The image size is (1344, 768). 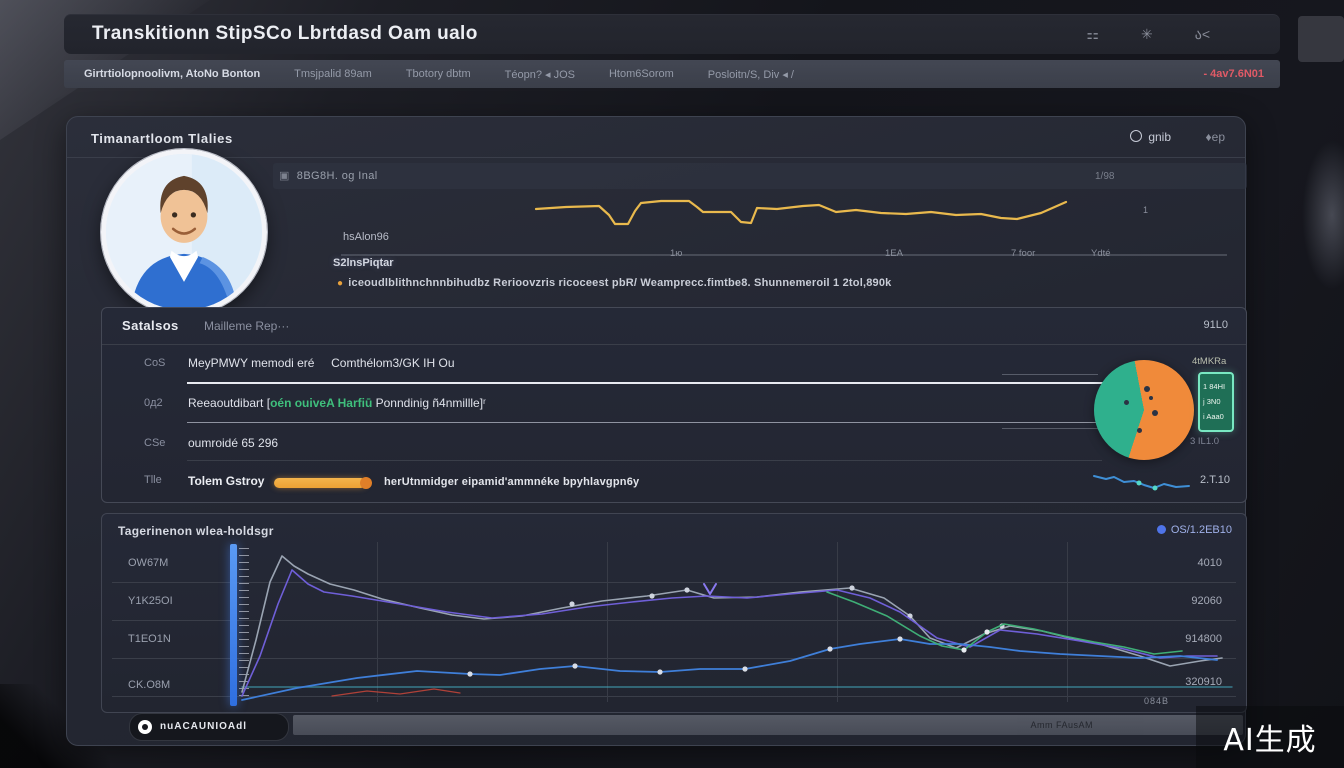 What do you see at coordinates (196, 531) in the screenshot?
I see `trend-title: Tagerinenon wlea-holdsgr` at bounding box center [196, 531].